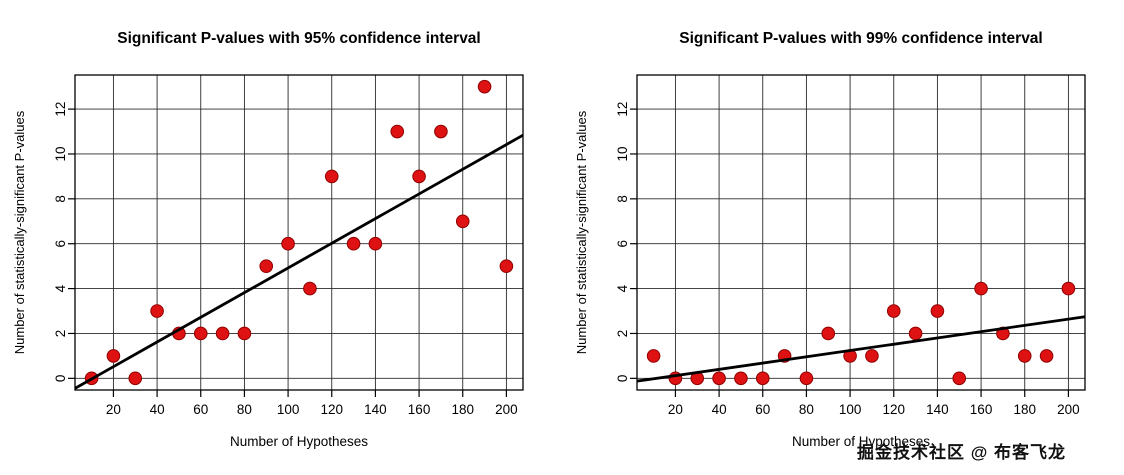 The height and width of the screenshot is (475, 1124). I want to click on x-axis-label-95ci: Number of Hypotheses, so click(299, 441).